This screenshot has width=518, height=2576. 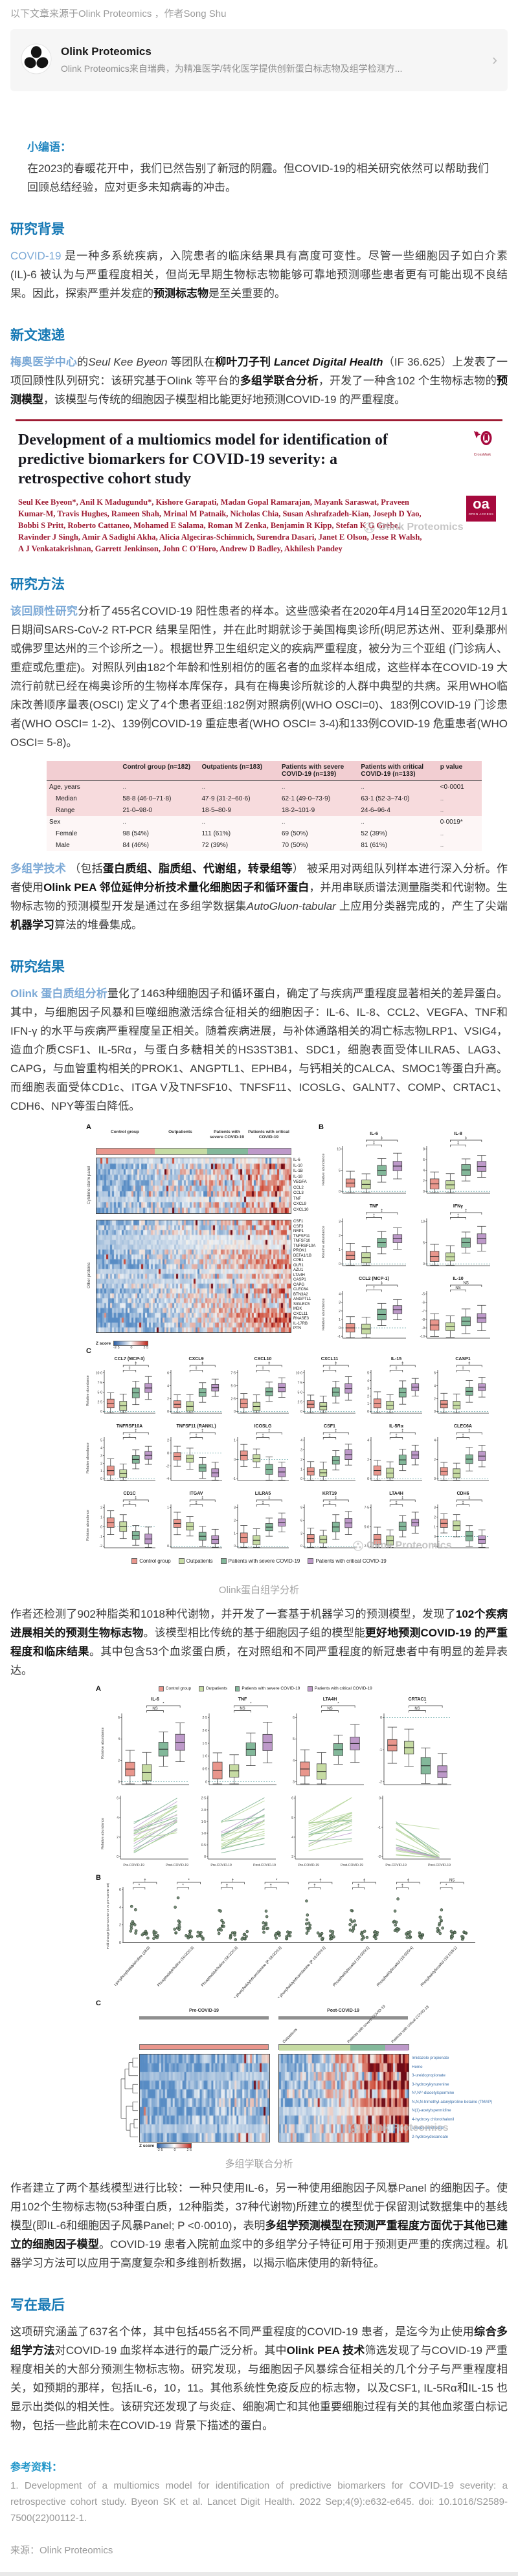 What do you see at coordinates (347, 1561) in the screenshot?
I see `legend-item: Patients with critical COVID-19` at bounding box center [347, 1561].